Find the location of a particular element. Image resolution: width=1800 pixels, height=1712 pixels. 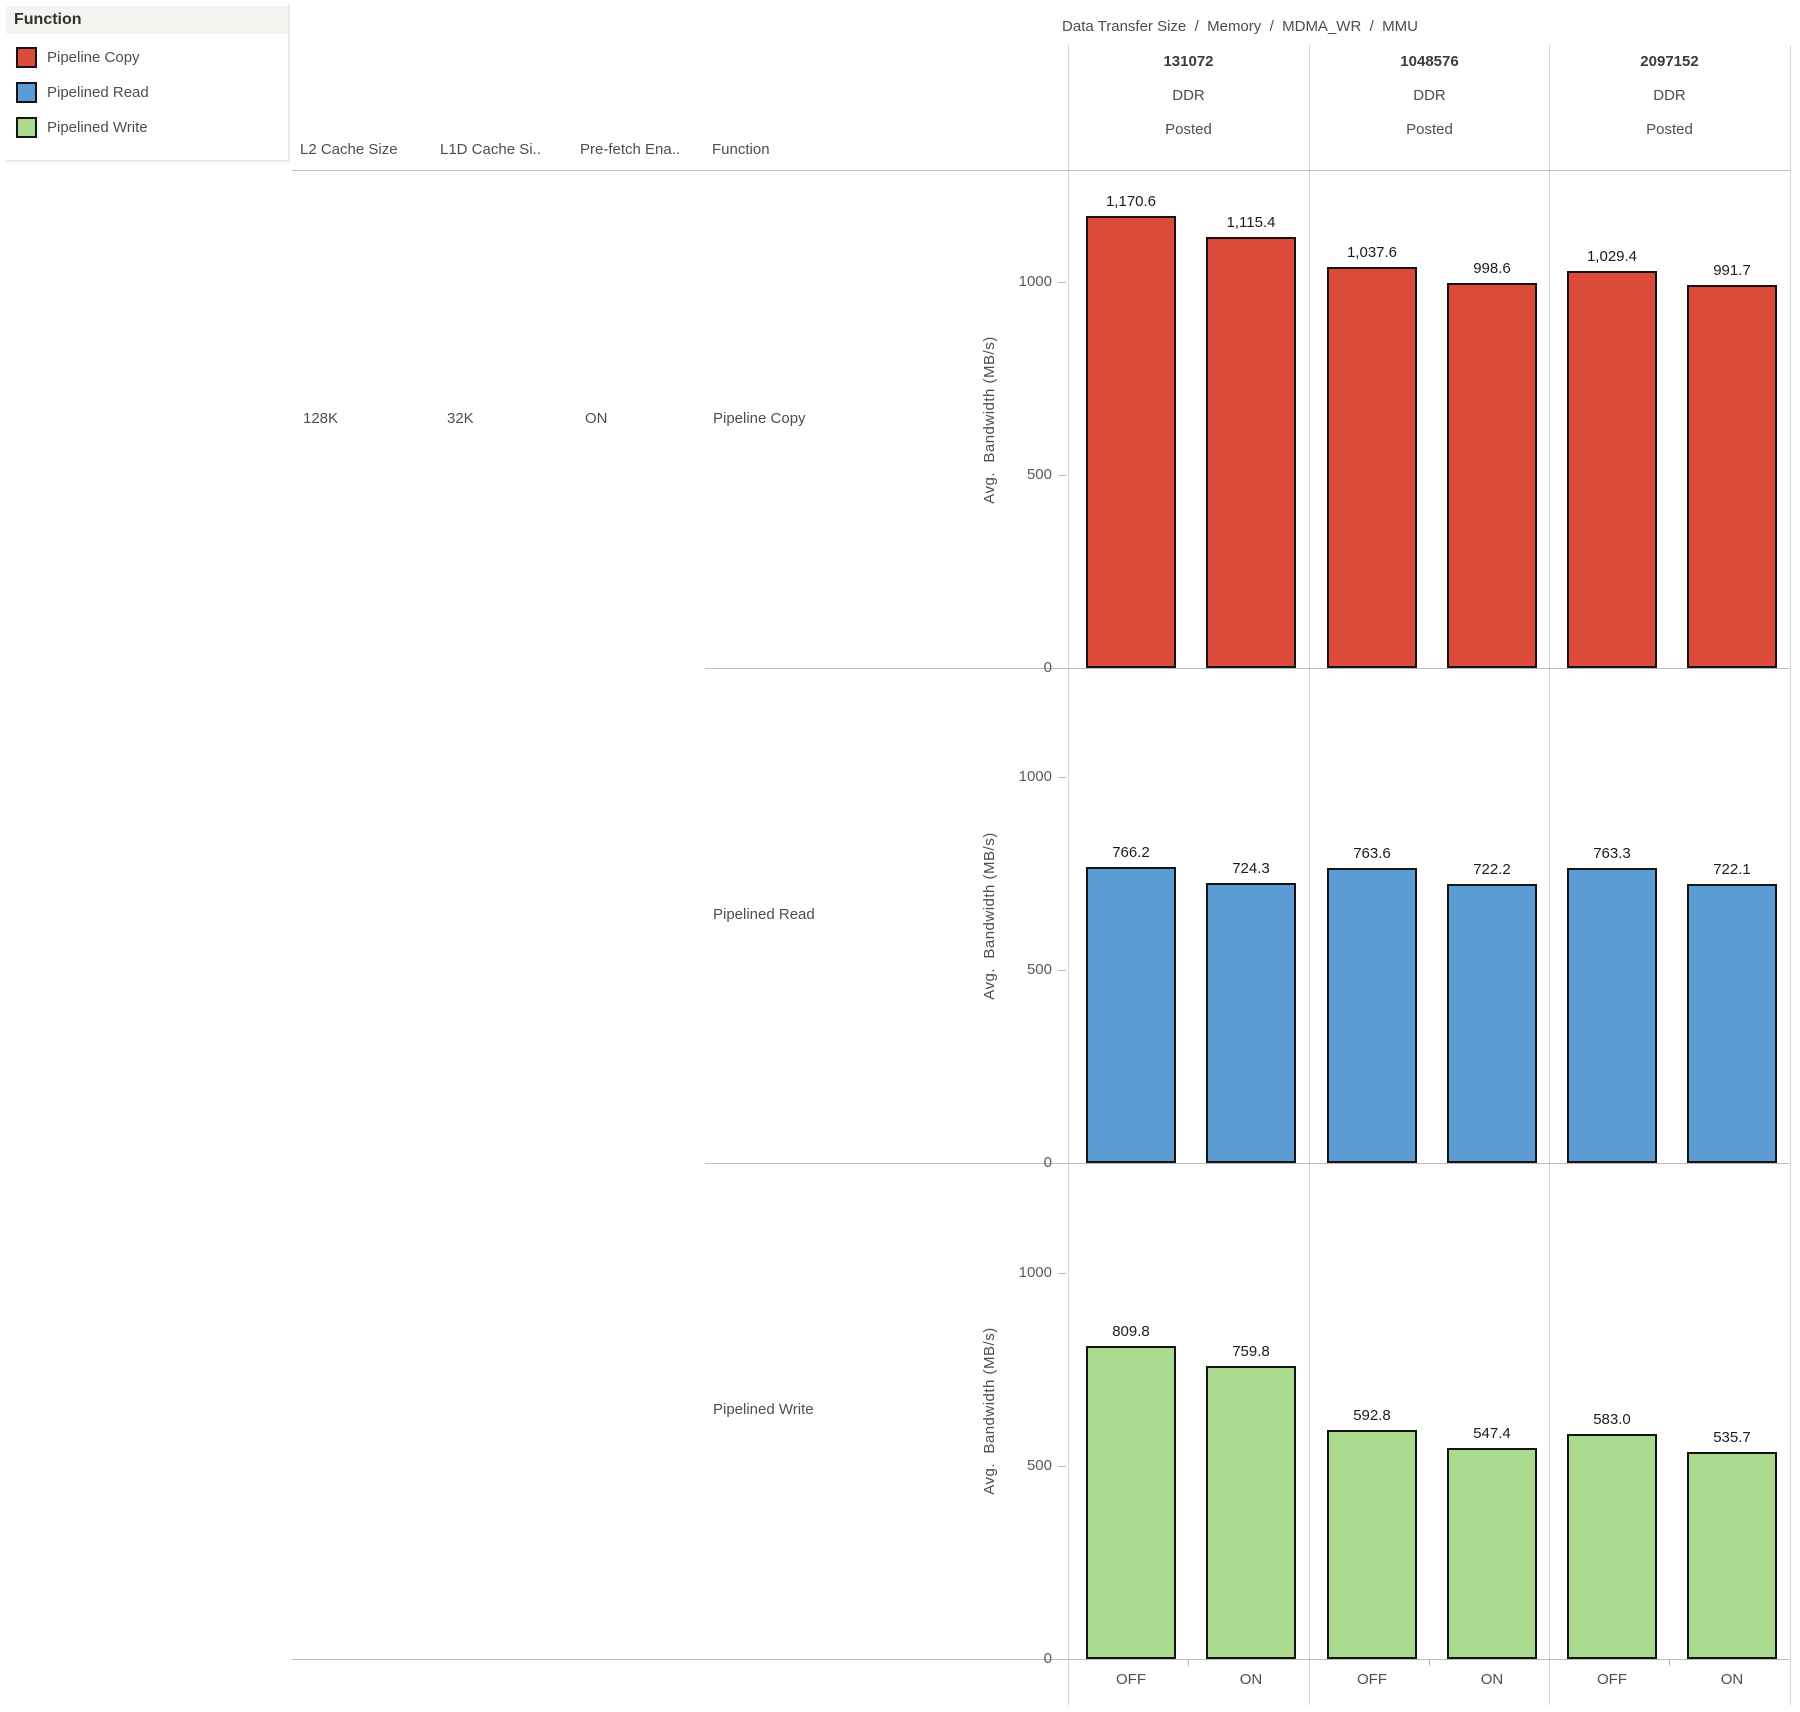

bar-value-label: 763.3 is located at coordinates (1612, 853).